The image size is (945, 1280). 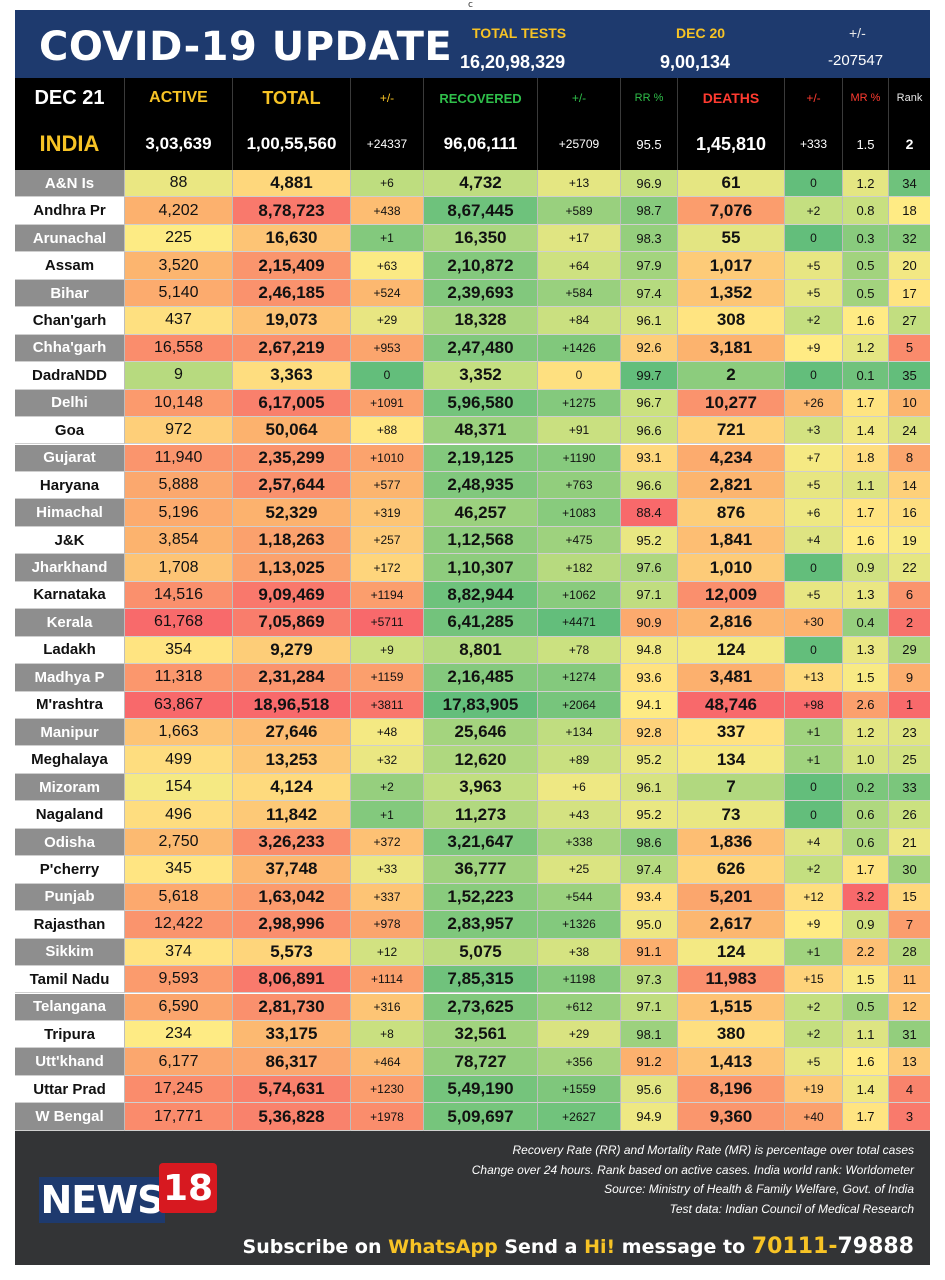 I want to click on cell-active: 17,245, so click(x=179, y=1089).